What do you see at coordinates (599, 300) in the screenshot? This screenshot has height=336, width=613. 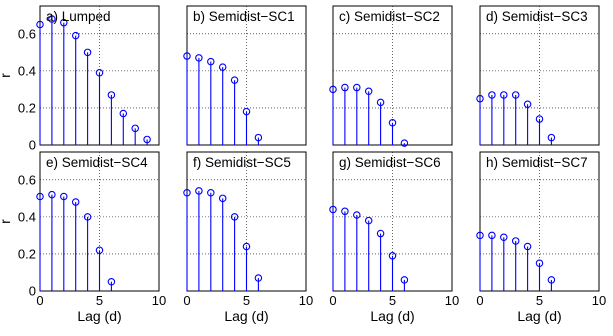 I see `panel-7-x-tick-label-2: 10` at bounding box center [599, 300].